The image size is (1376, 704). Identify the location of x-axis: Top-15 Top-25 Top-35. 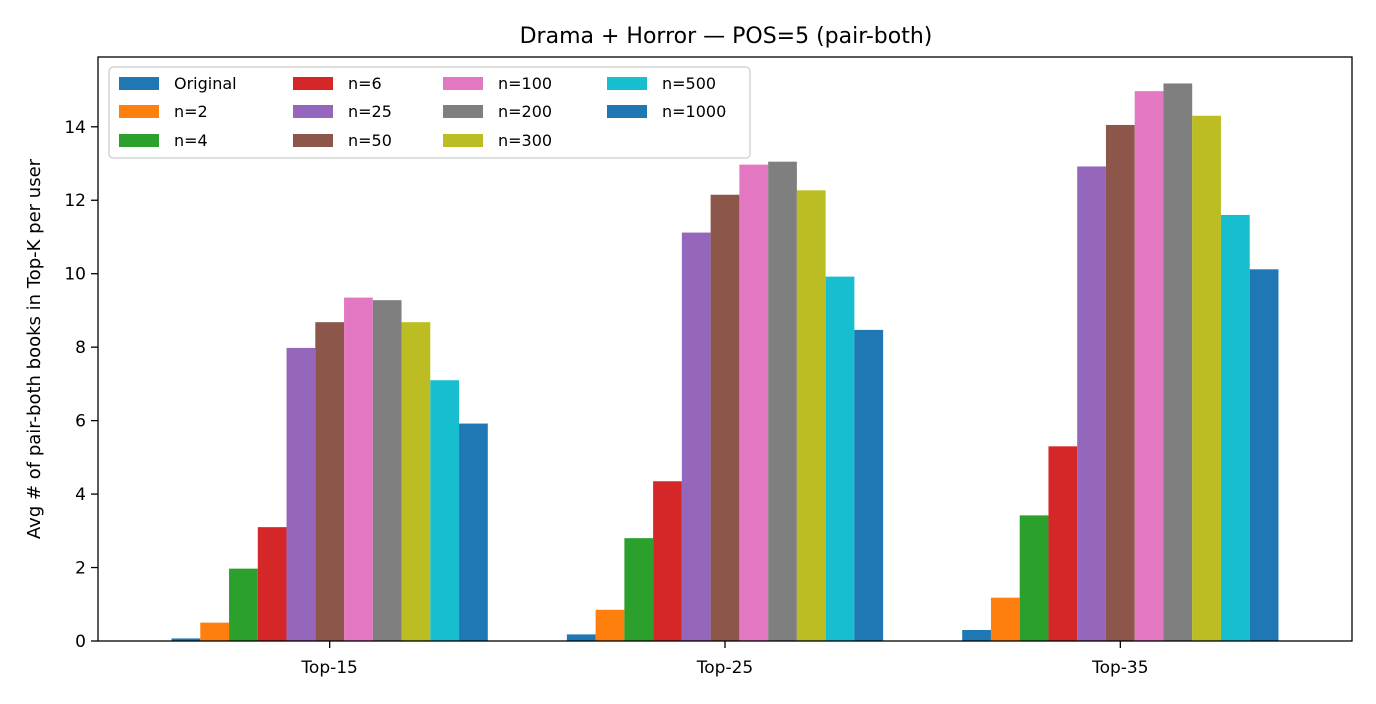
(724, 659).